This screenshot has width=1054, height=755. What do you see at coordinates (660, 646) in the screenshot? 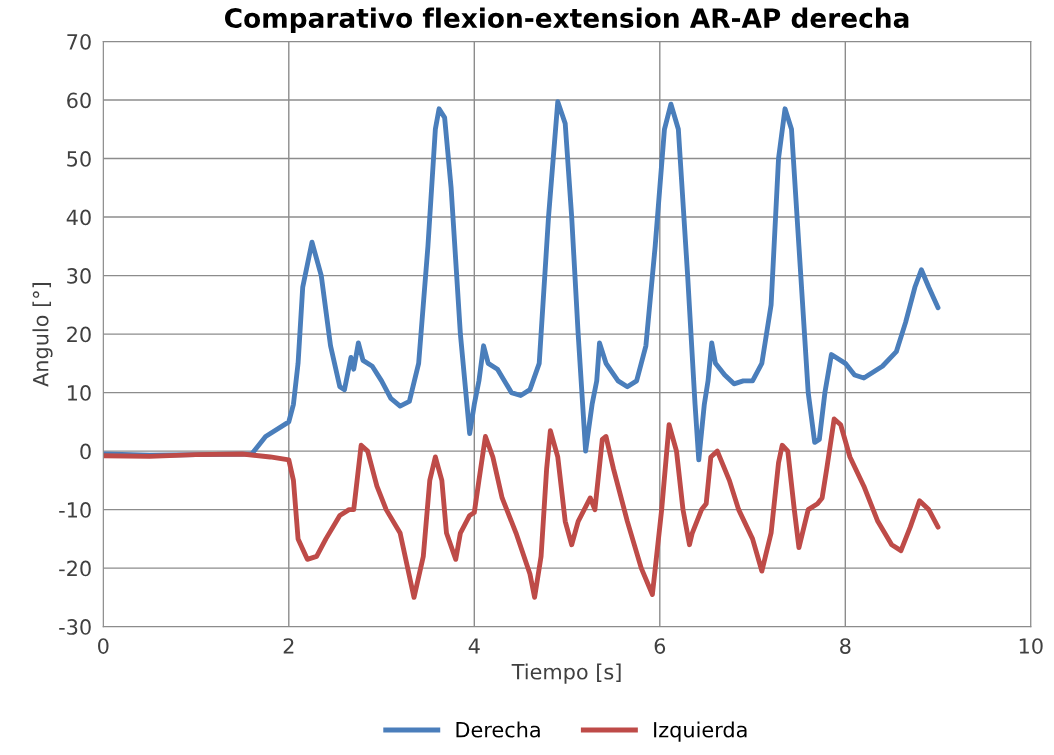
I see `x-tick-label: 6` at bounding box center [660, 646].